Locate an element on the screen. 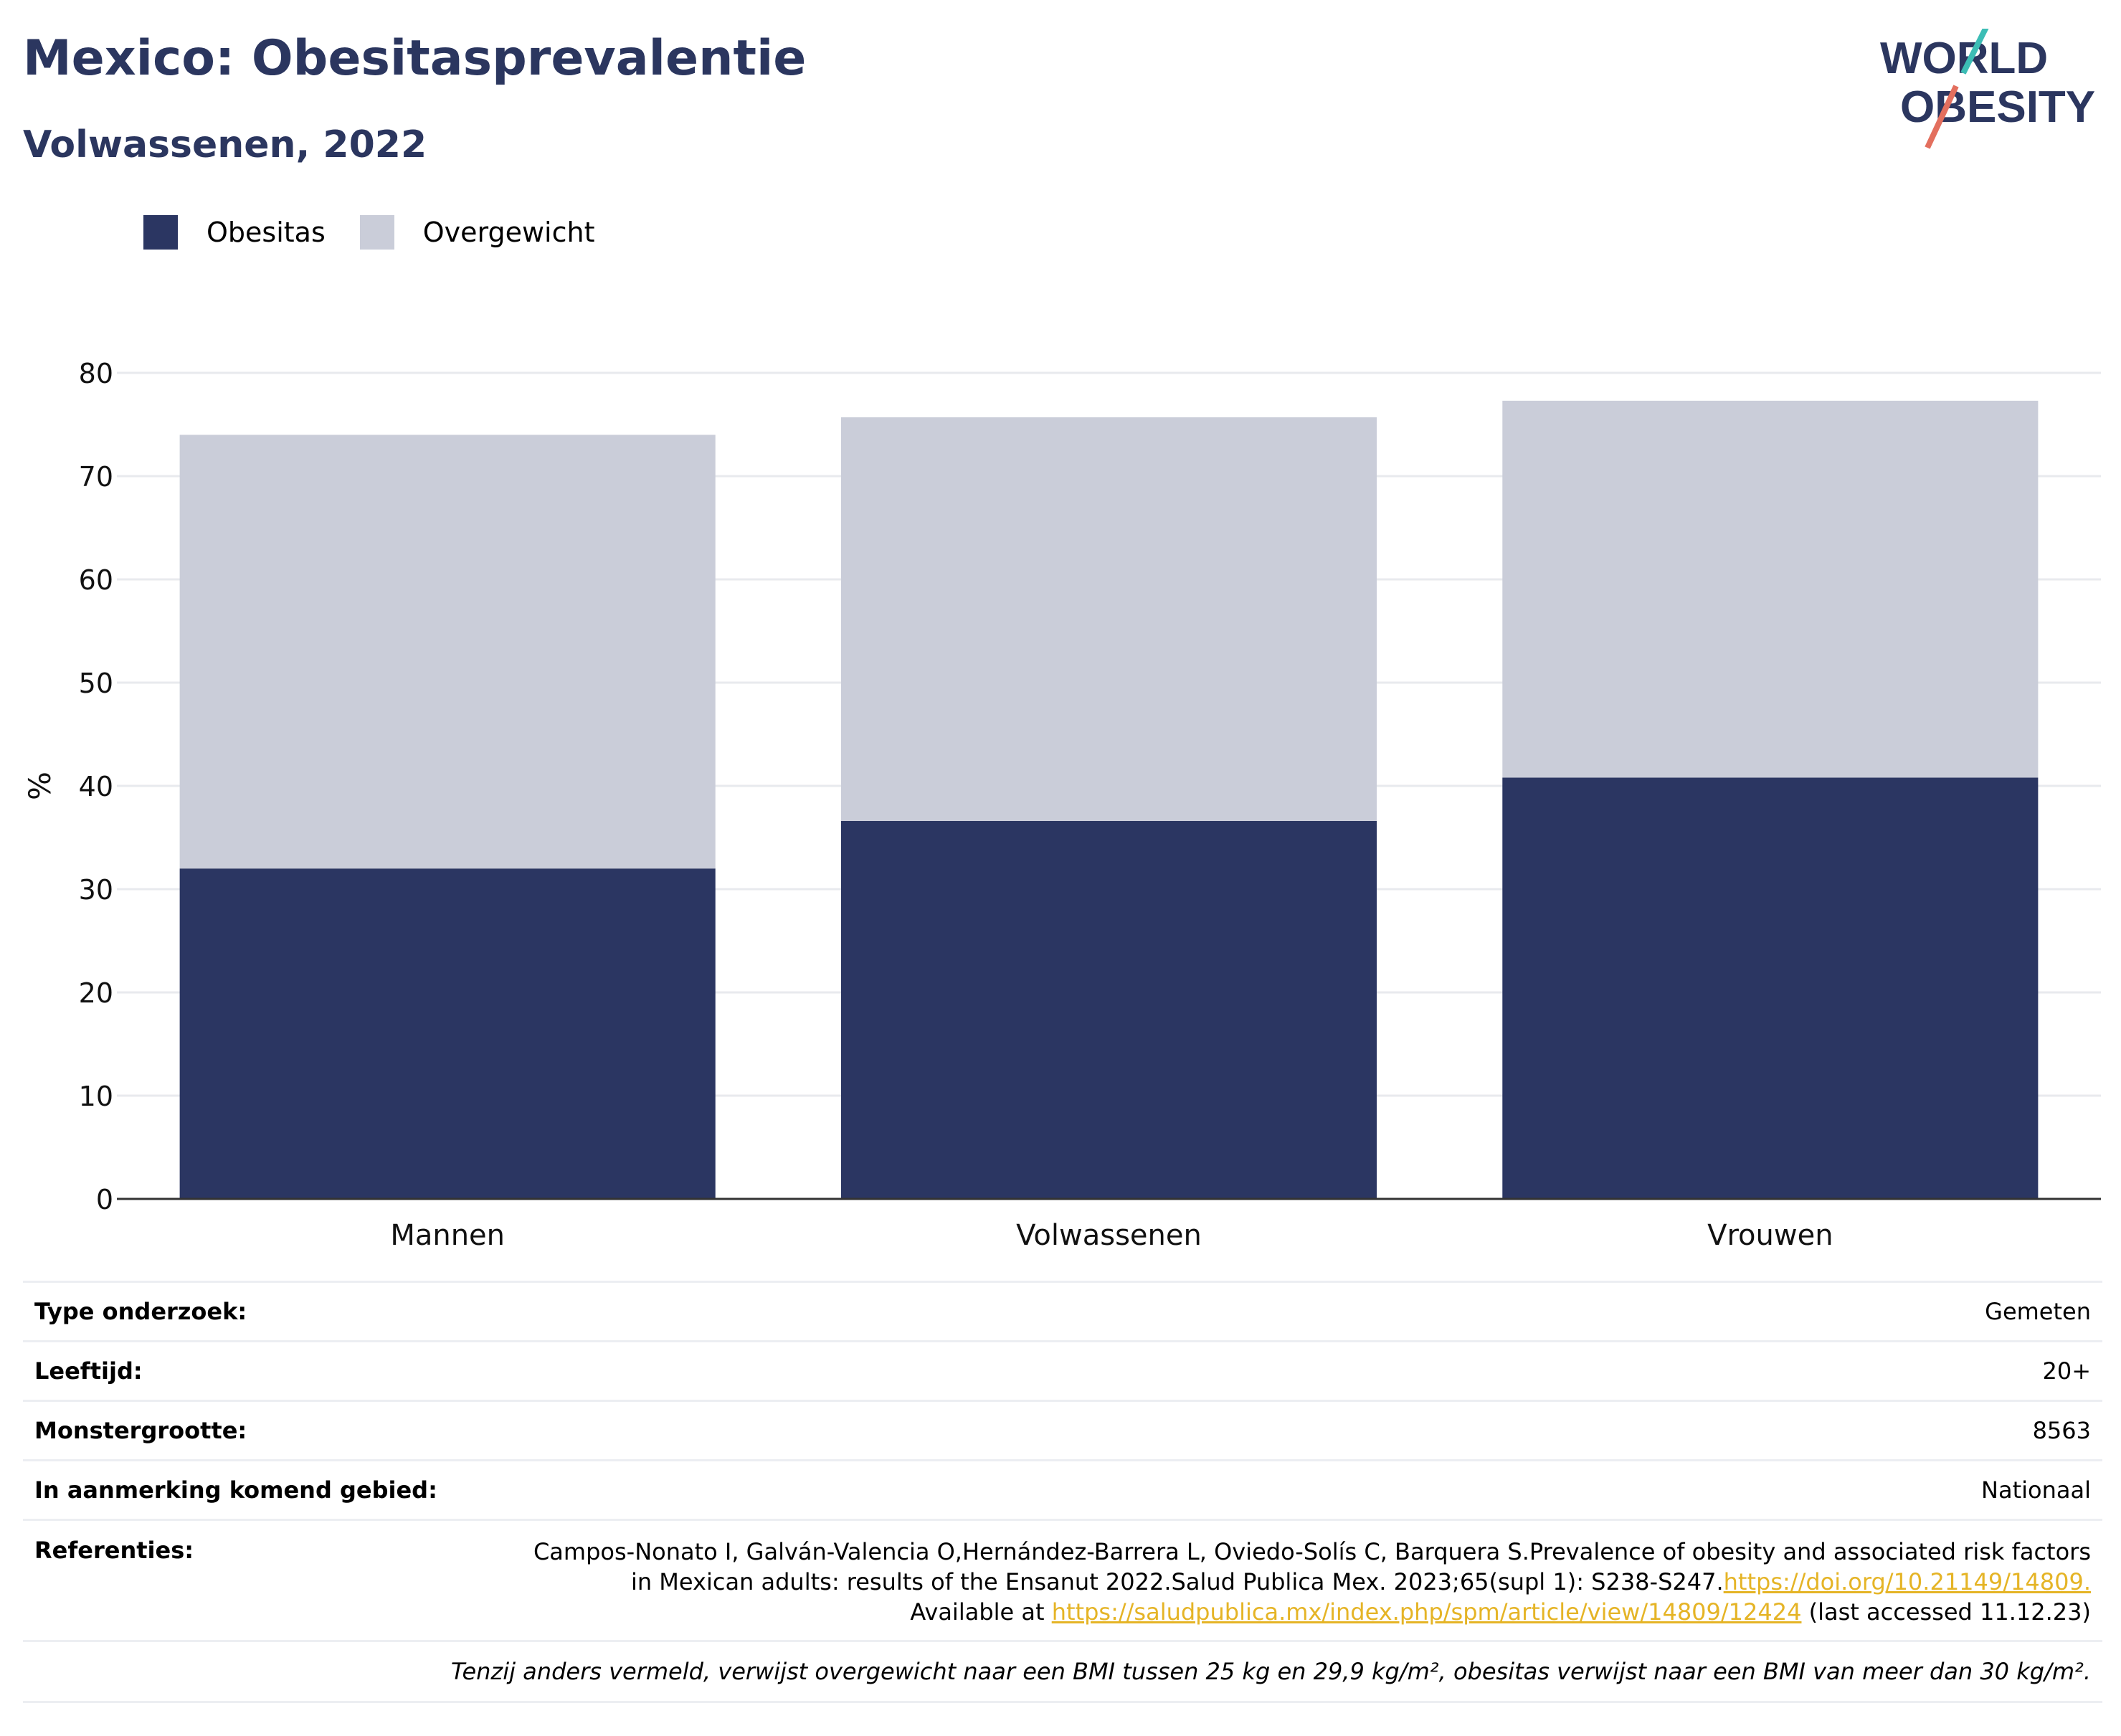 The height and width of the screenshot is (1736, 2121). legend-item-obesitas: Obesitas is located at coordinates (234, 232).